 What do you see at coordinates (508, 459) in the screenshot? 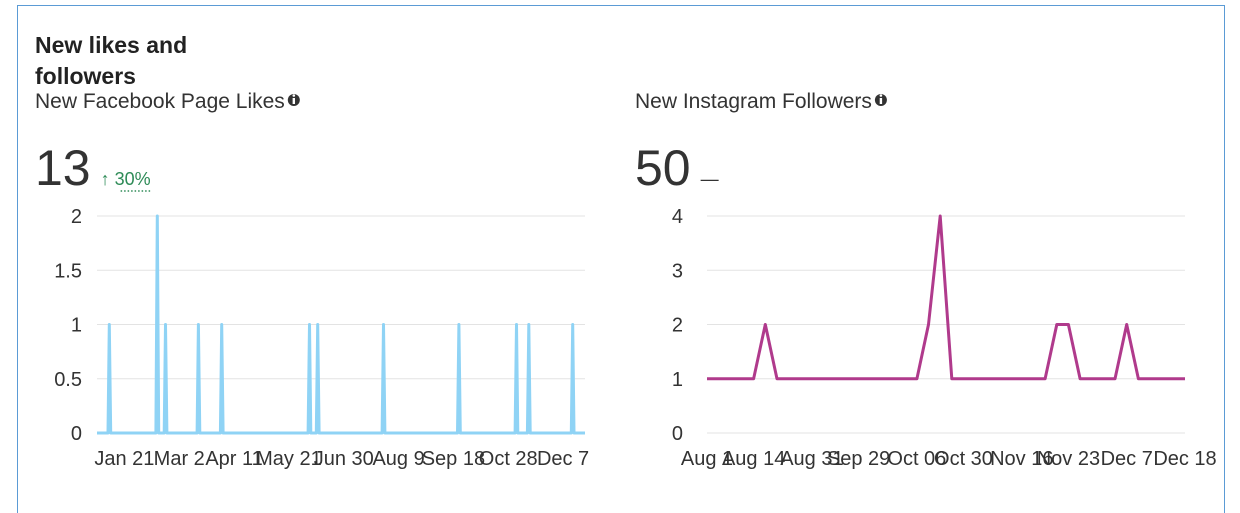
I see `x-tick-label: Oct 28` at bounding box center [508, 459].